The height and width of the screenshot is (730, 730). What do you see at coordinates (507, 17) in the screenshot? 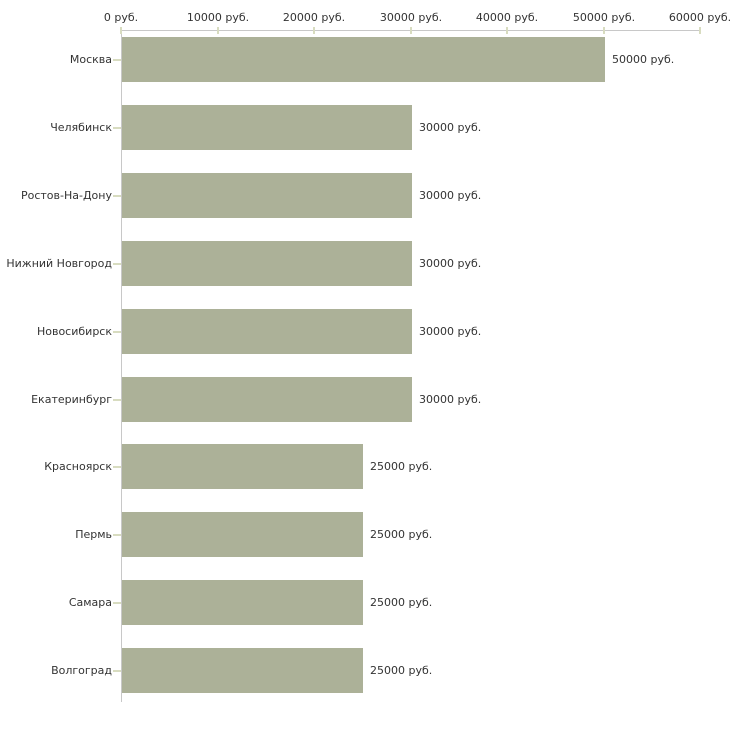
I see `x-axis-tick-label: 40000 руб.` at bounding box center [507, 17].